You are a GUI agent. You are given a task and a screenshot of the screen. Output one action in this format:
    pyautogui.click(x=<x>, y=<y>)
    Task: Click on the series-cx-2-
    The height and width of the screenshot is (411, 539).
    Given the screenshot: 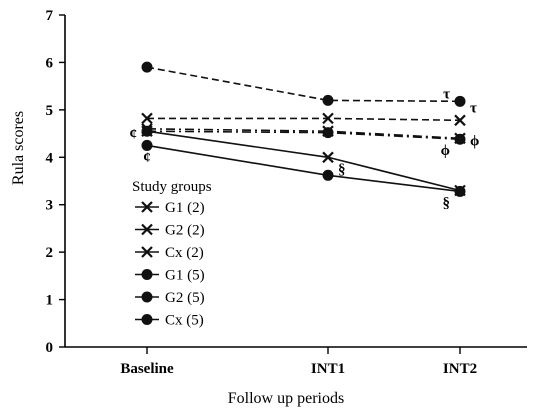 What is the action you would take?
    pyautogui.click(x=303, y=134)
    